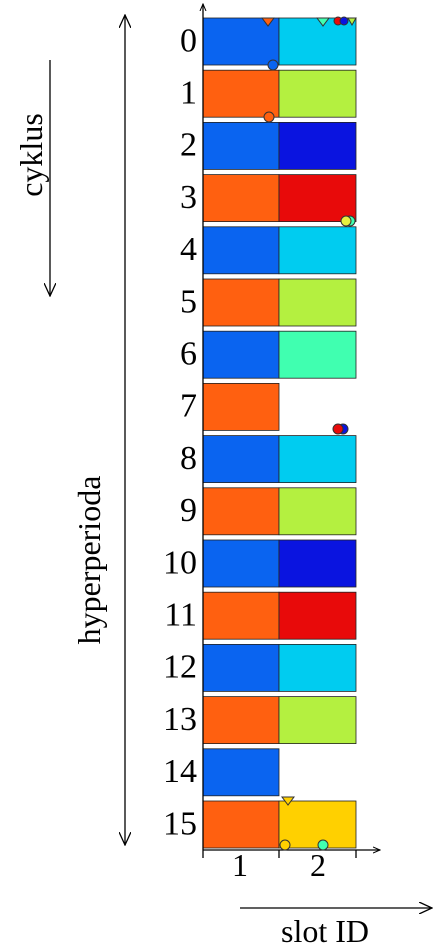 The width and height of the screenshot is (437, 947). Describe the element at coordinates (188, 145) in the screenshot. I see `row-label: 2` at that location.